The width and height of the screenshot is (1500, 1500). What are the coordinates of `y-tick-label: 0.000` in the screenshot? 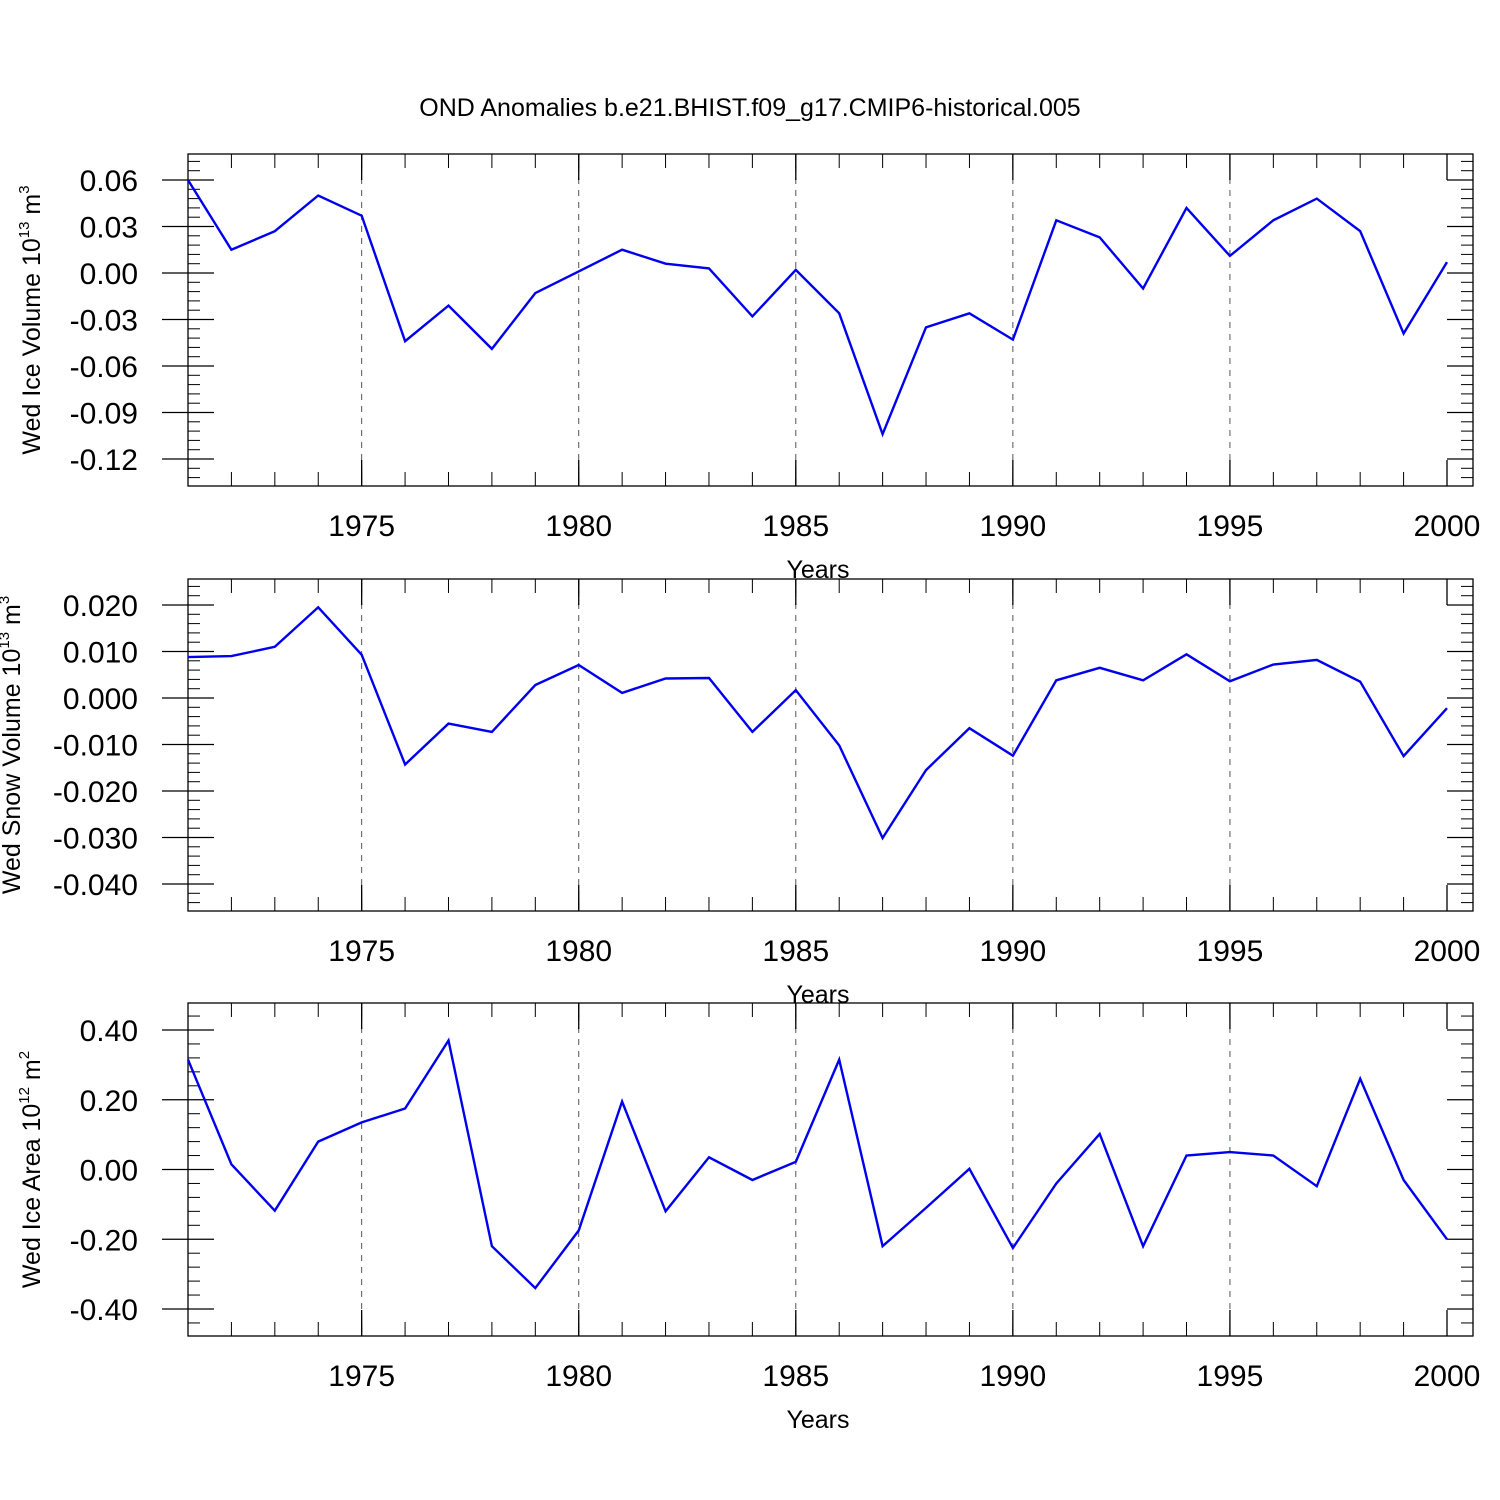 It's located at (100, 699).